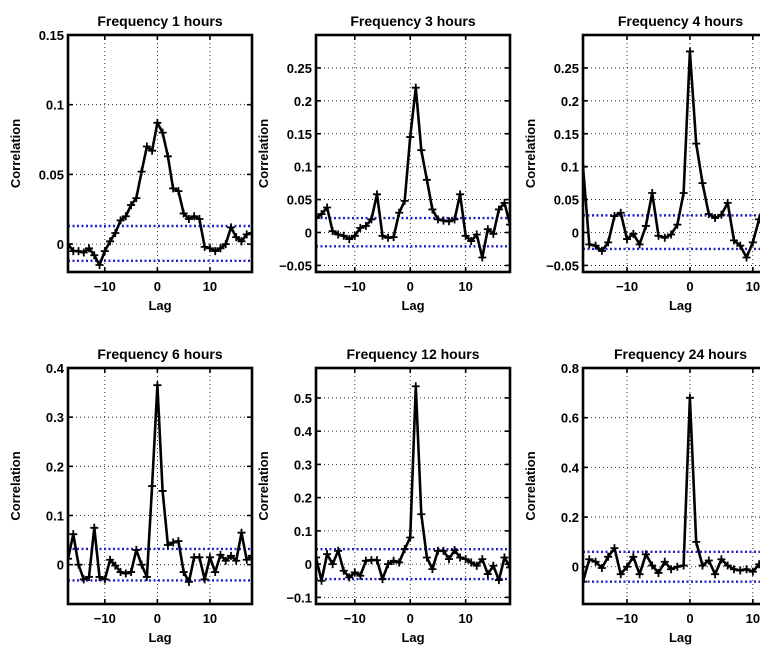 The image size is (760, 646). What do you see at coordinates (299, 68) in the screenshot?
I see `y-tick-label: 0.25` at bounding box center [299, 68].